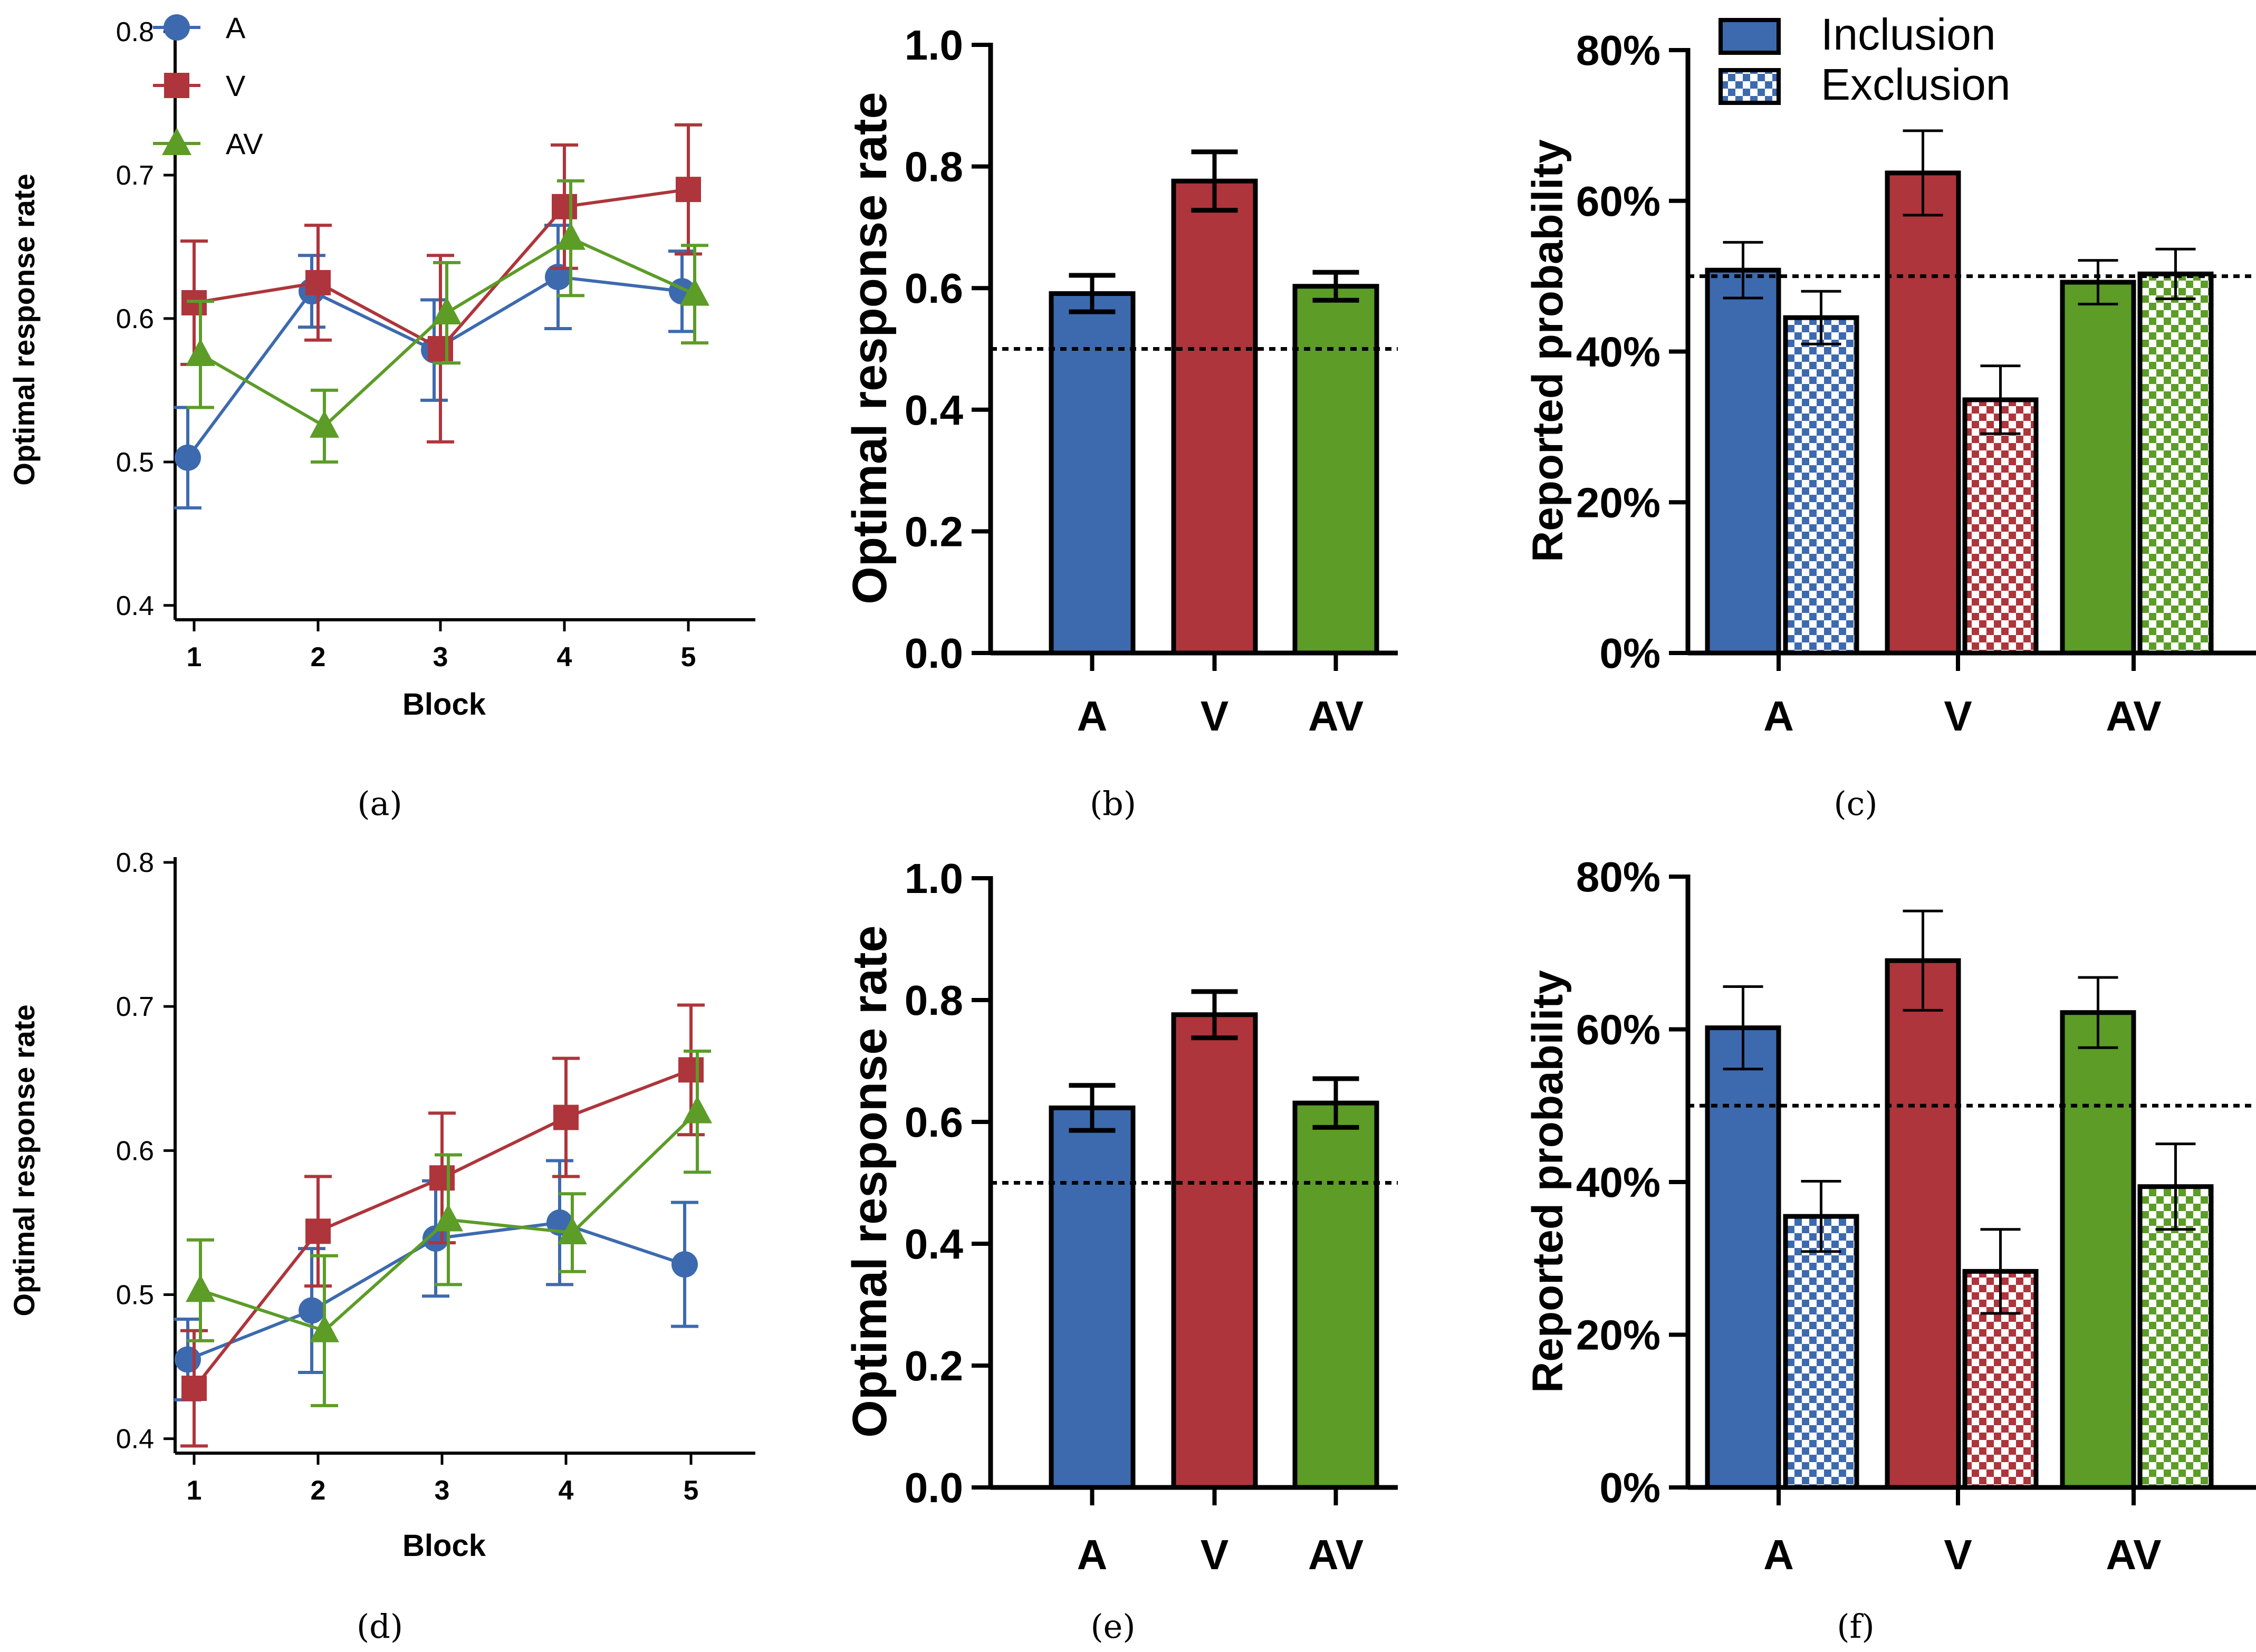 Image resolution: width=2256 pixels, height=1652 pixels. I want to click on bar-AV-exclusion, so click(2175, 1337).